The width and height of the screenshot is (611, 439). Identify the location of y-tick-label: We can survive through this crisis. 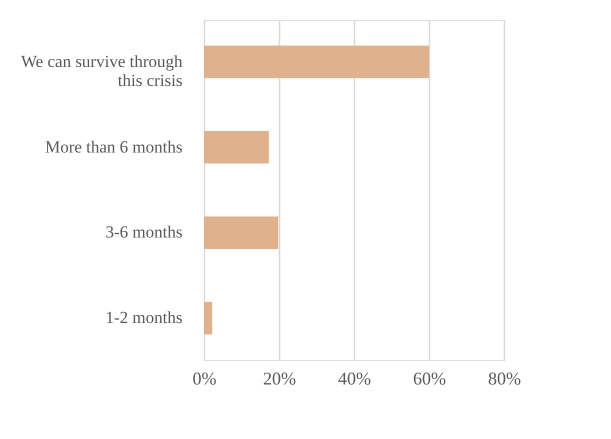
(102, 71).